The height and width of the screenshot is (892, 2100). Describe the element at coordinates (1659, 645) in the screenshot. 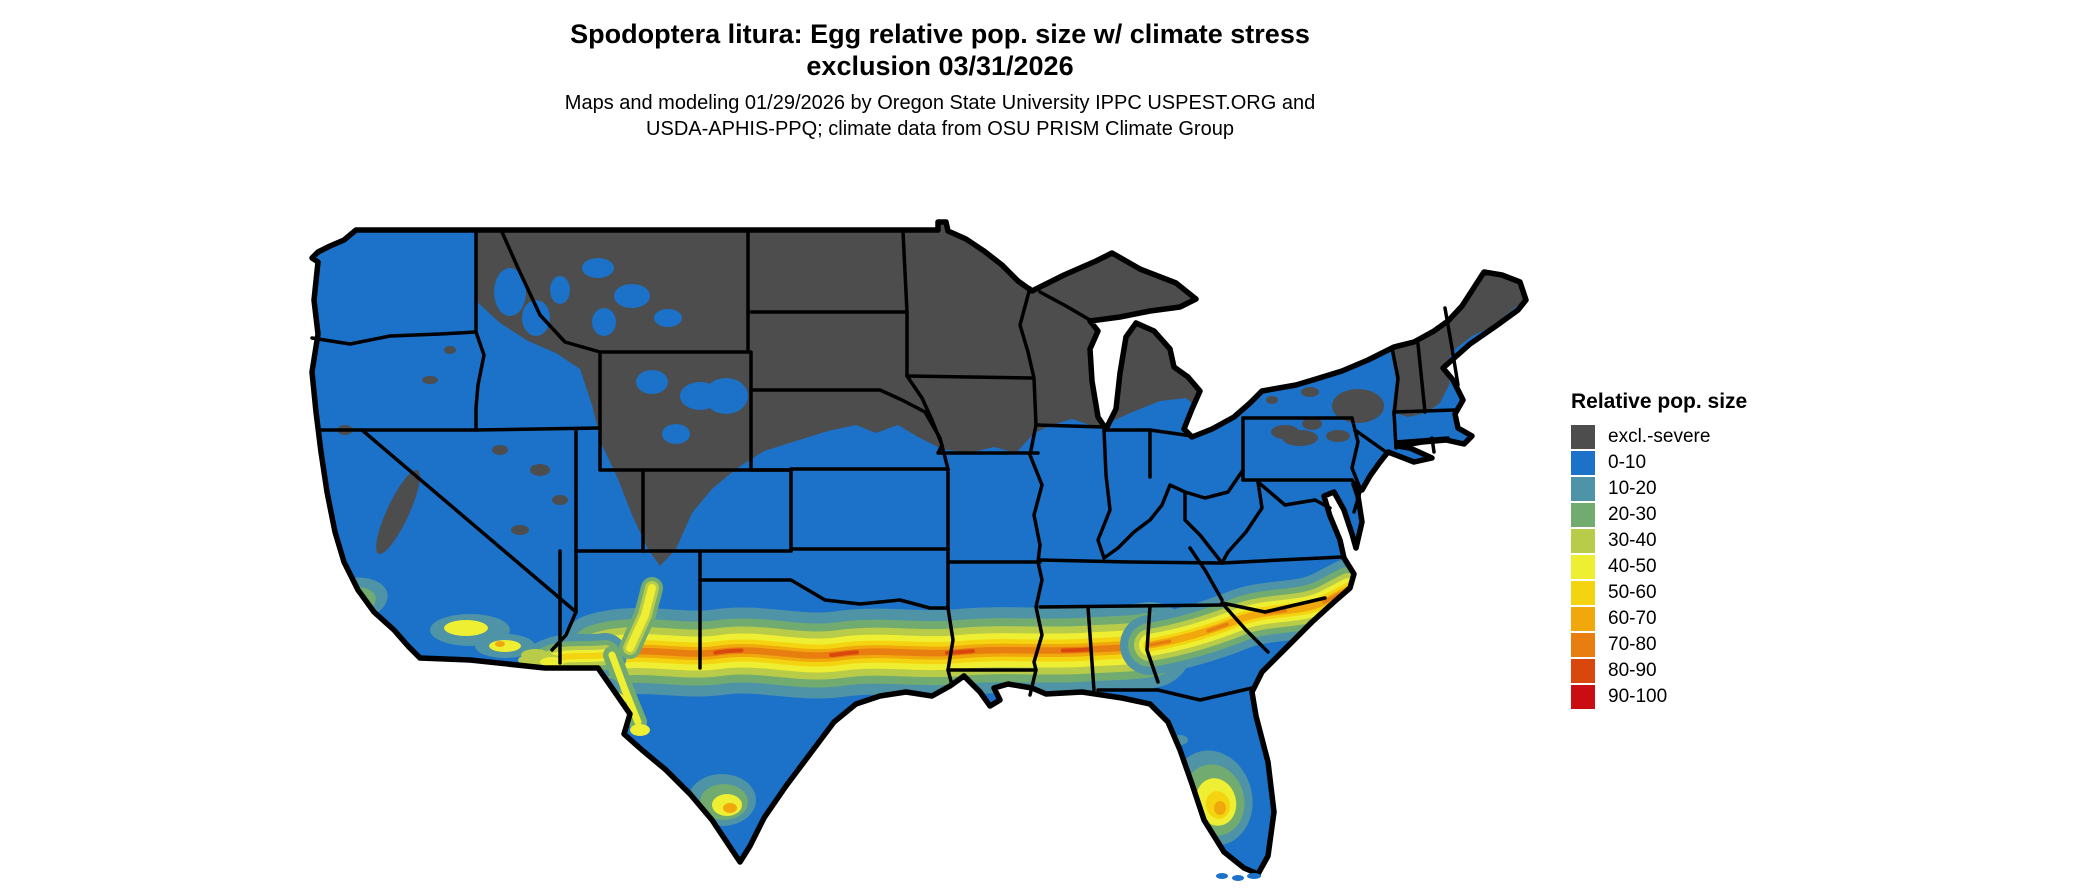

I see `legend-item: 70-80` at that location.